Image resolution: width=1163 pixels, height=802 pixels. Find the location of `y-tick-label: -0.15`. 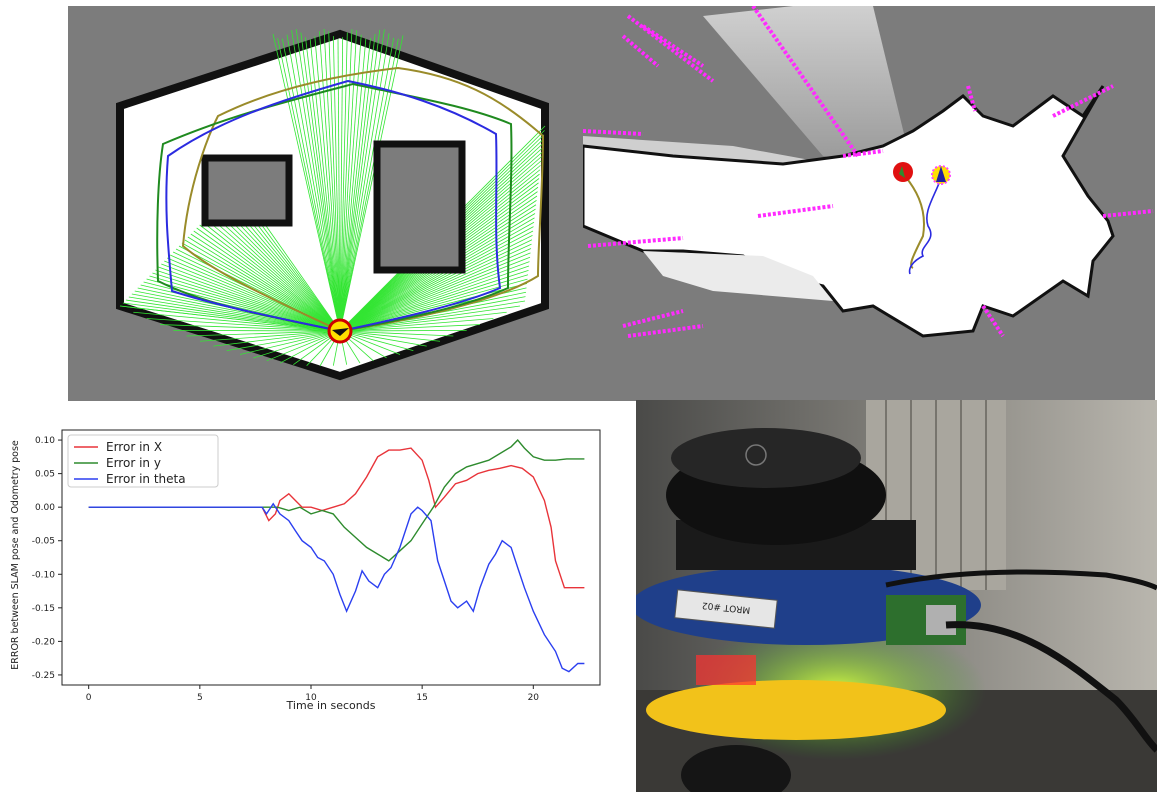

y-tick-label: -0.15 is located at coordinates (43, 609).